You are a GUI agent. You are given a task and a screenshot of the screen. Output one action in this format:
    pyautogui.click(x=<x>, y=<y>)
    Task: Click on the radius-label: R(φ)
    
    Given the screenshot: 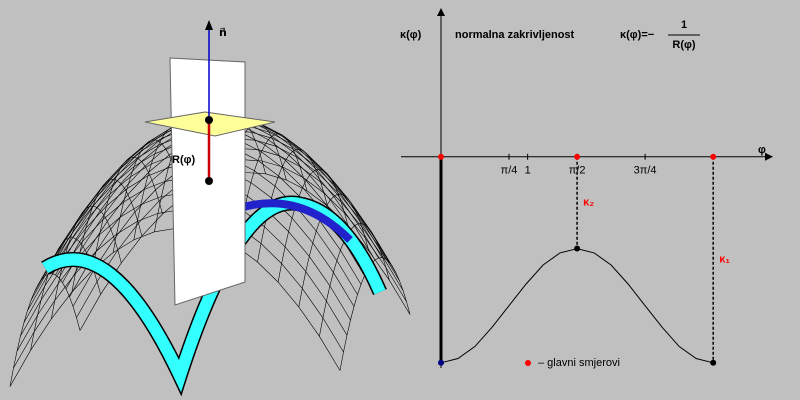 What is the action you would take?
    pyautogui.click(x=183, y=160)
    